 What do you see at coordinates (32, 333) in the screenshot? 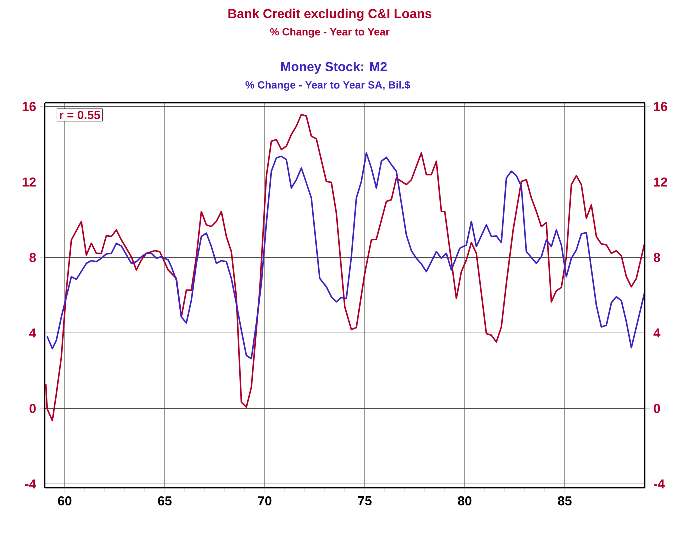
I see `y-tick-label: 4` at bounding box center [32, 333].